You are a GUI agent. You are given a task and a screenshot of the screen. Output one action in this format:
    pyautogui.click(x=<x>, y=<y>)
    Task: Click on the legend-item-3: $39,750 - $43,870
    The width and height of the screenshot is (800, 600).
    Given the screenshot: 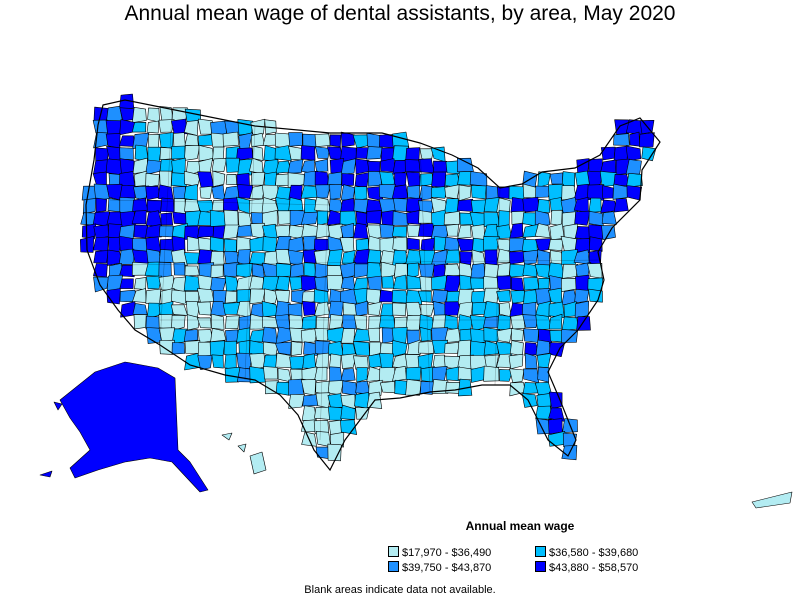 What is the action you would take?
    pyautogui.click(x=439, y=567)
    